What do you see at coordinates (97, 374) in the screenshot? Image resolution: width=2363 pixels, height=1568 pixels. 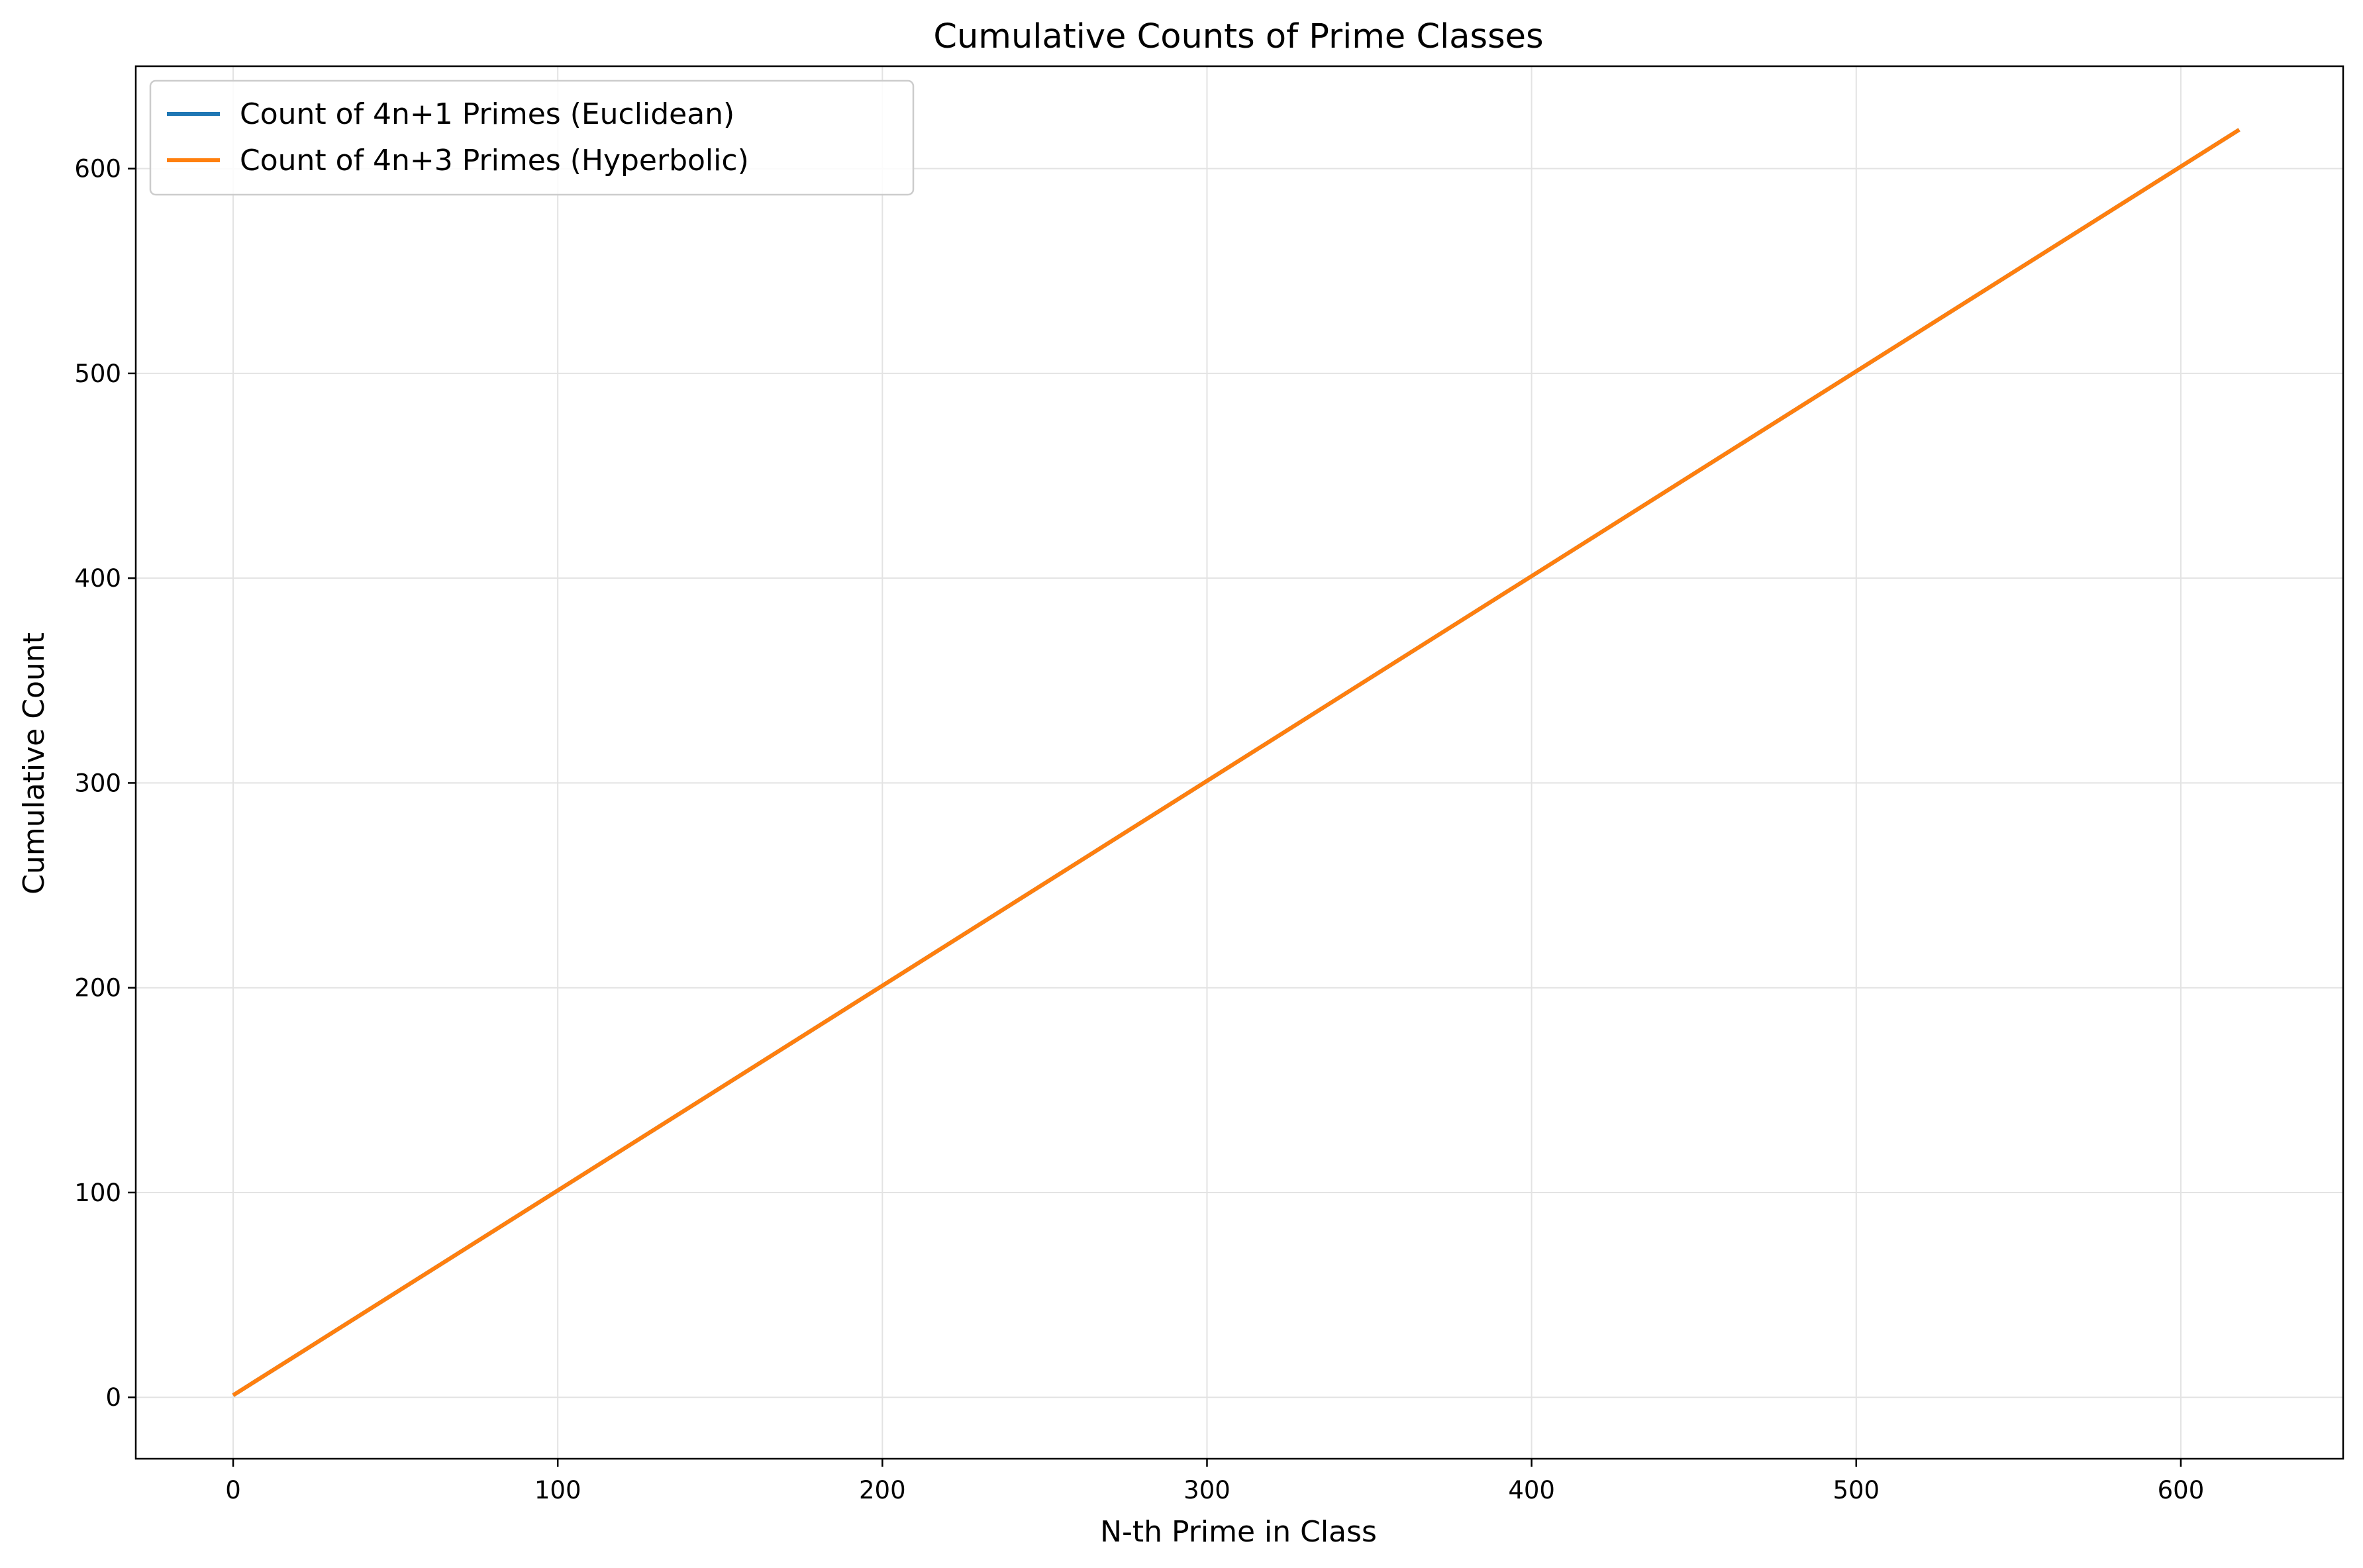 I see `y-tick-label: 500` at bounding box center [97, 374].